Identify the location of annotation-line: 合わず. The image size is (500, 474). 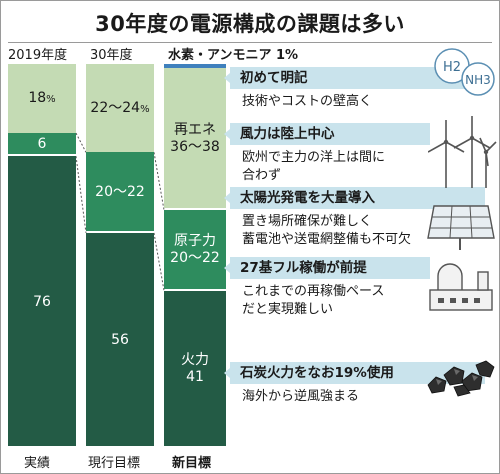
(262, 175).